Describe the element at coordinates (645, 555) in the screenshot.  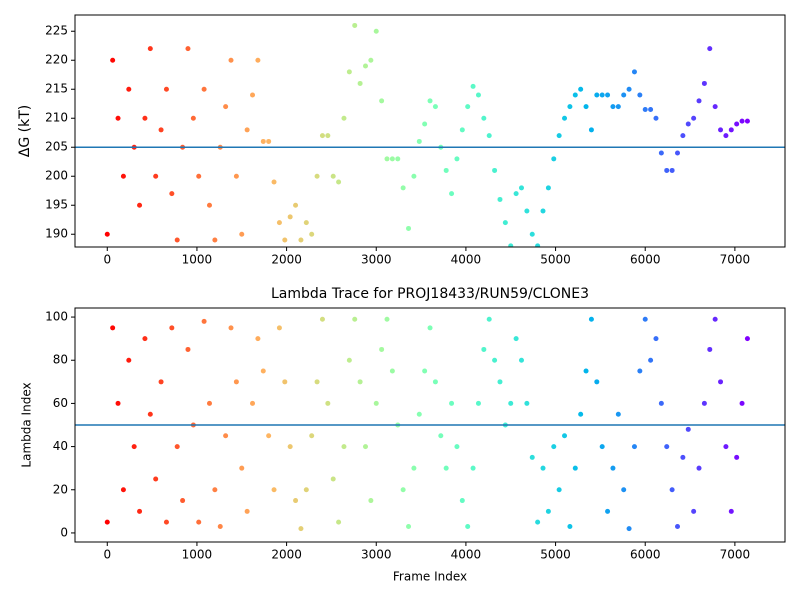
I see `x-tick-label: 6000` at that location.